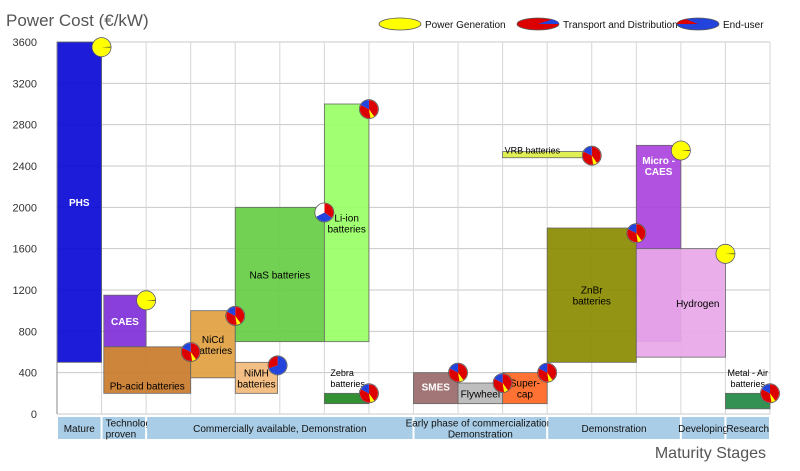 The height and width of the screenshot is (471, 800). I want to click on pie-marker-flywheel, so click(502, 383).